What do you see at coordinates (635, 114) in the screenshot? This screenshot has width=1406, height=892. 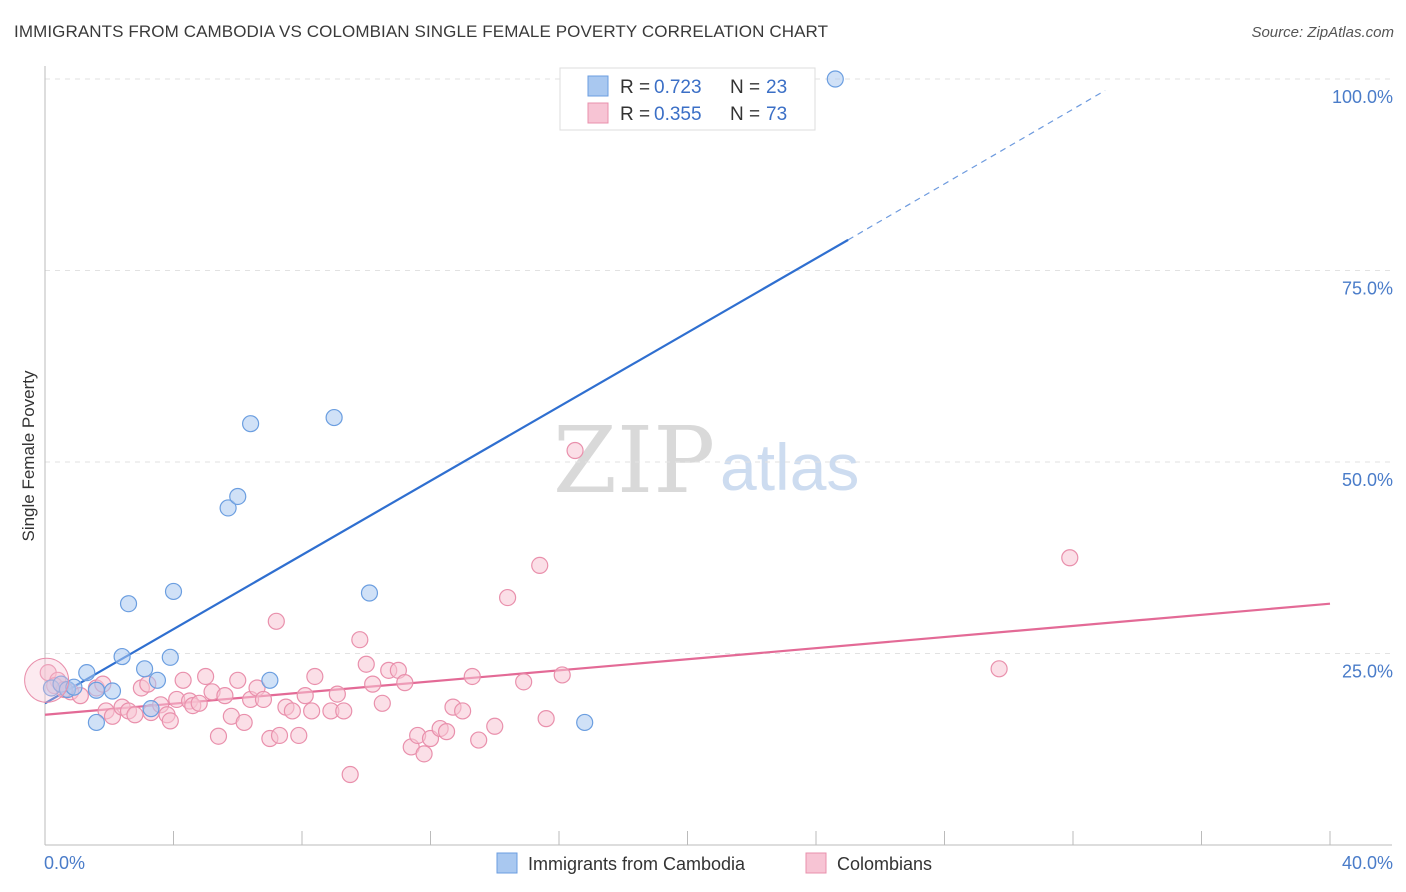 I see `legend-r-label-colombians: R =` at bounding box center [635, 114].